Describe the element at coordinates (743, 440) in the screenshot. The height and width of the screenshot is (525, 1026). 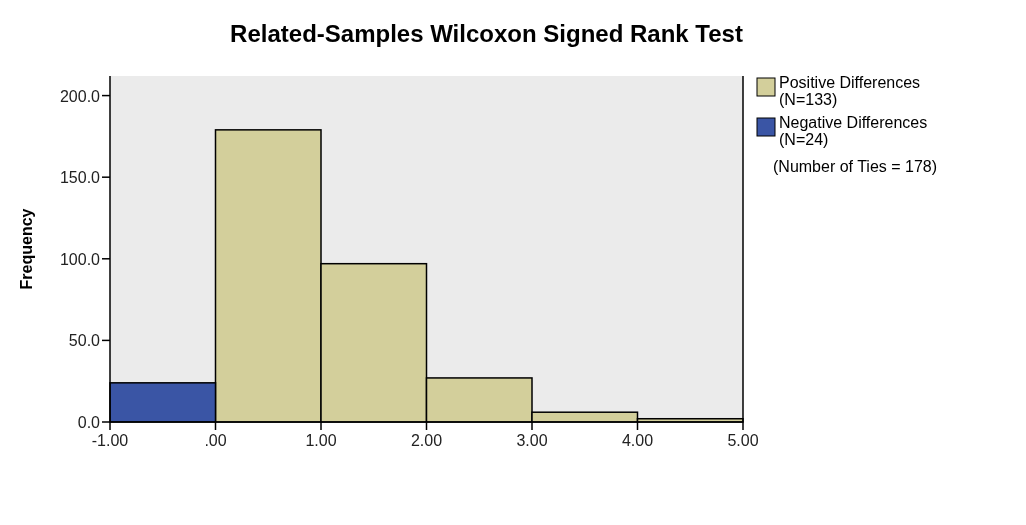
I see `x-tick-label: 5.00` at that location.